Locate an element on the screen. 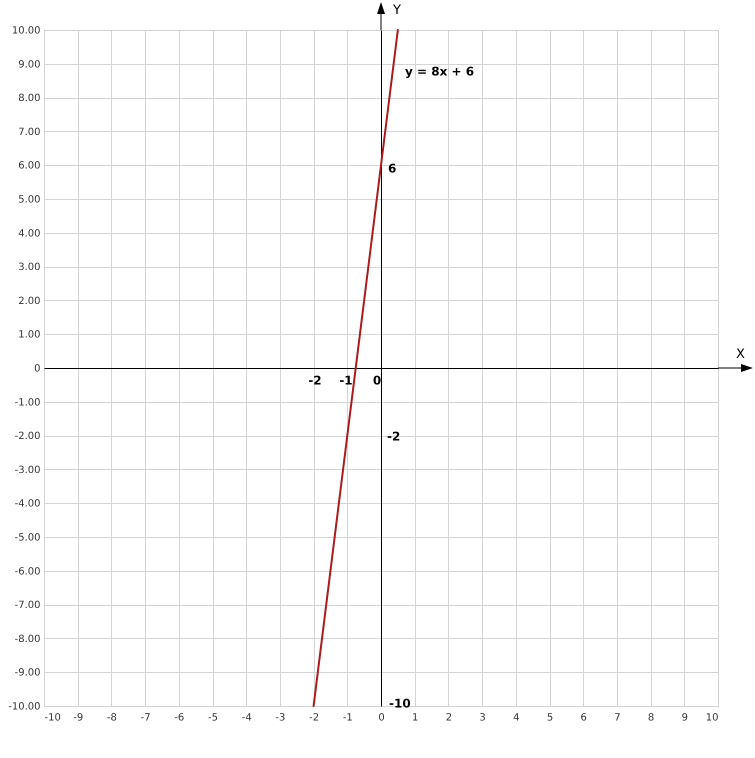  x-tick-label: 2 is located at coordinates (449, 718).